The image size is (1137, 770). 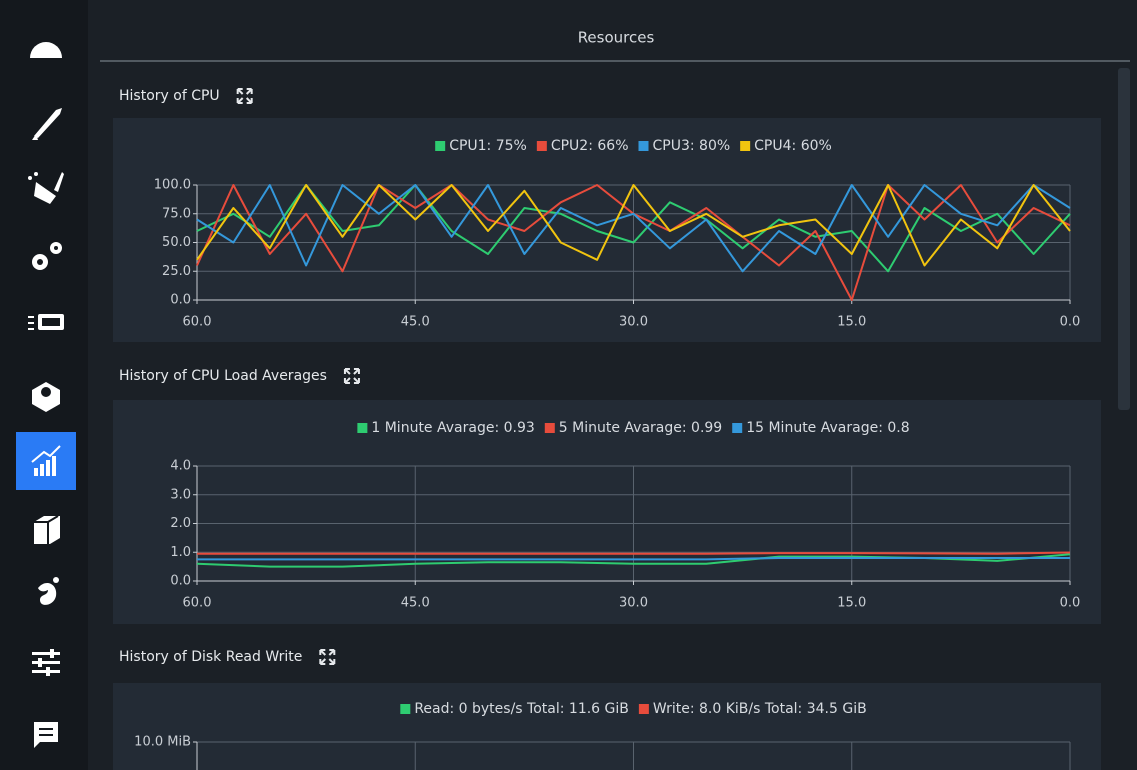 What do you see at coordinates (633, 146) in the screenshot?
I see `legend: CPU1: 75% CPU2: 66% CPU3: 80% CPU4: 60%` at bounding box center [633, 146].